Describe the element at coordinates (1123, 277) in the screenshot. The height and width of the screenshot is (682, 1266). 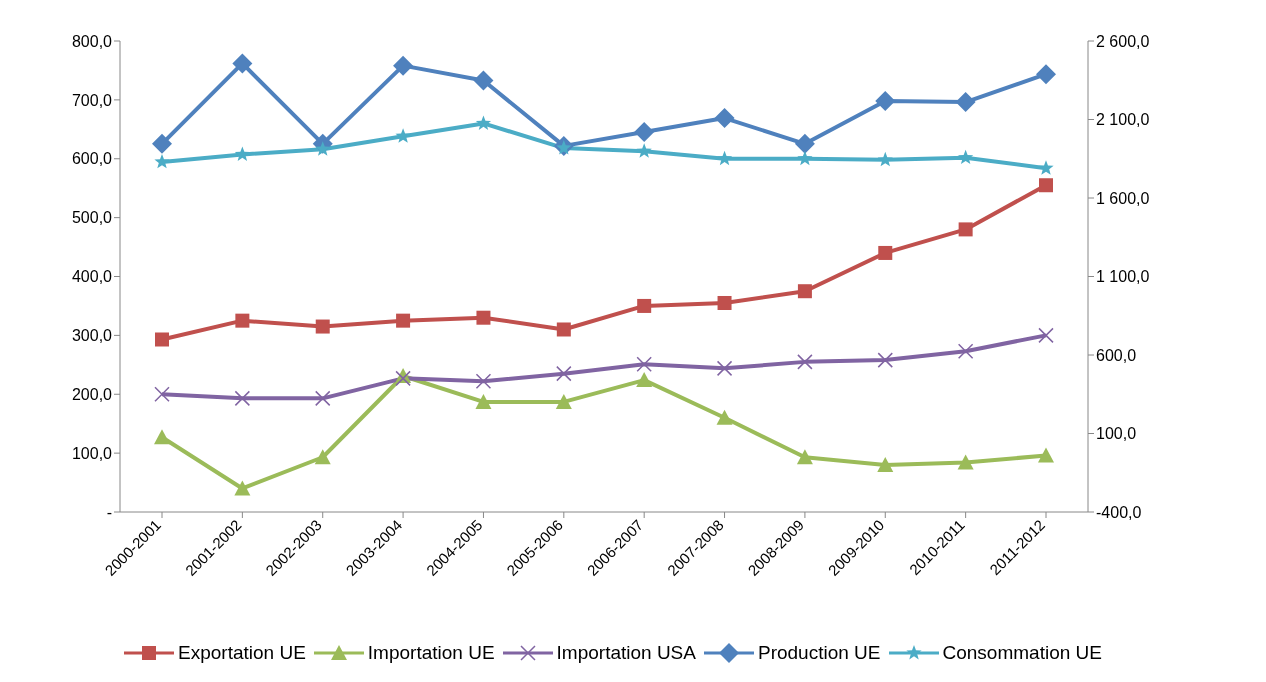
I see `y2-tick-label: 1 100,0` at that location.